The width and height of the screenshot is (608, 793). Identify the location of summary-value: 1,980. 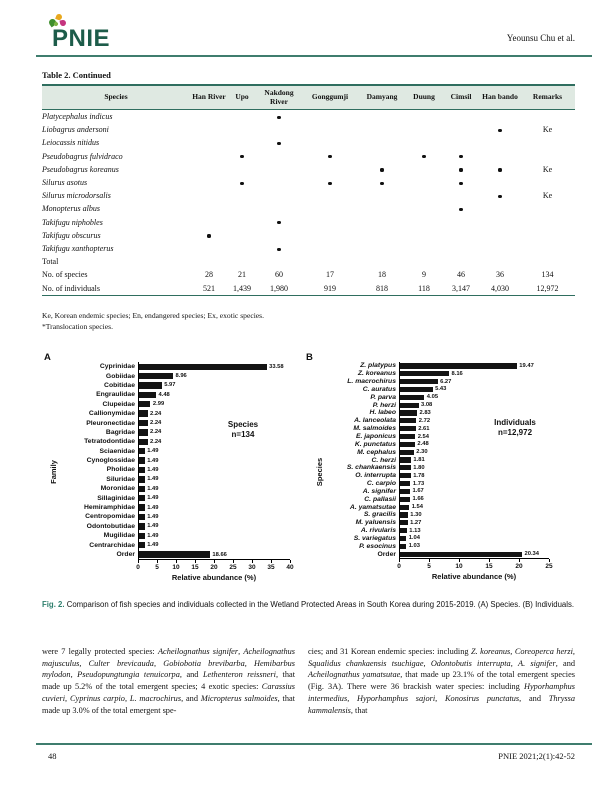
(279, 288).